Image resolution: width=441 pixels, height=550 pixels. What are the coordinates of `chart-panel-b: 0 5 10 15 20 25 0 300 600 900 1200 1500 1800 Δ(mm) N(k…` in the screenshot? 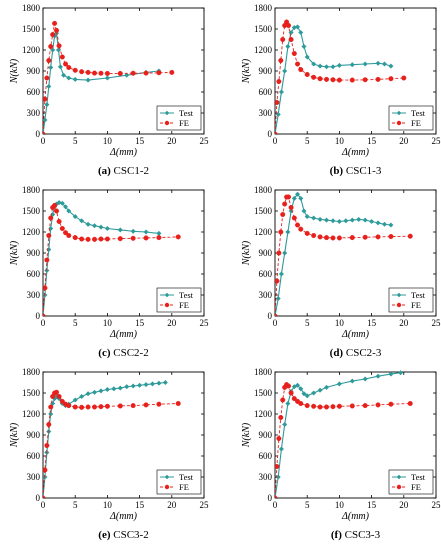 It's located at (341, 90).